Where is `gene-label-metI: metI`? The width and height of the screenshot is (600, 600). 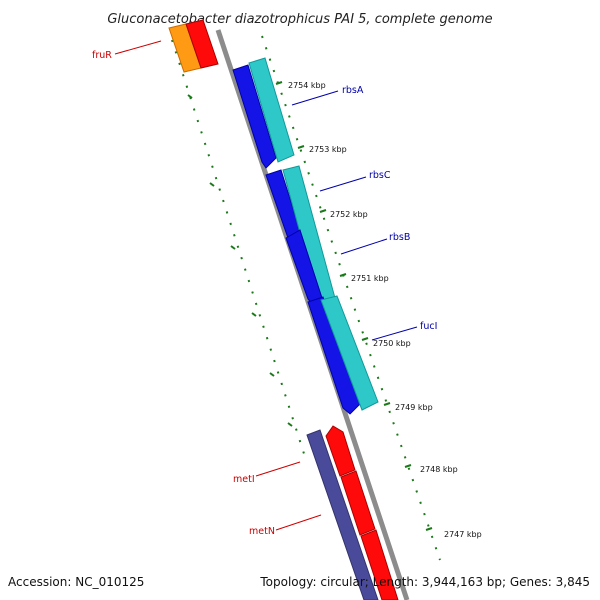
gene-label-metI: metI is located at coordinates (244, 479).